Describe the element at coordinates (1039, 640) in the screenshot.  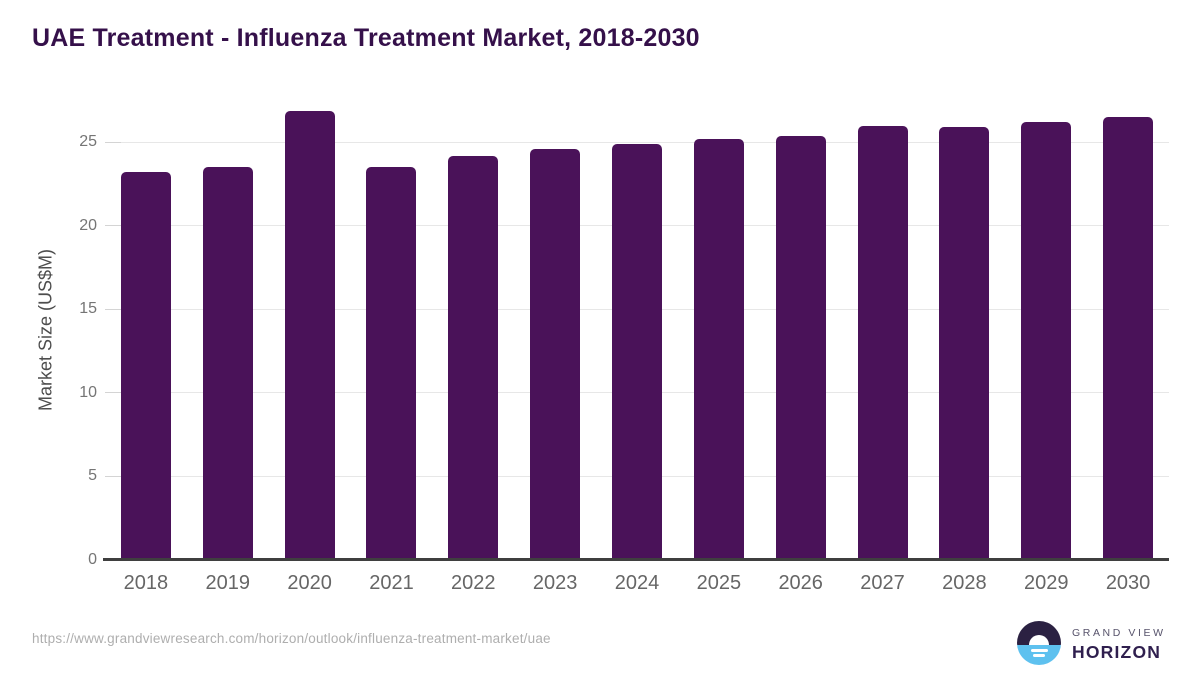
I see `logo-sun-dome` at that location.